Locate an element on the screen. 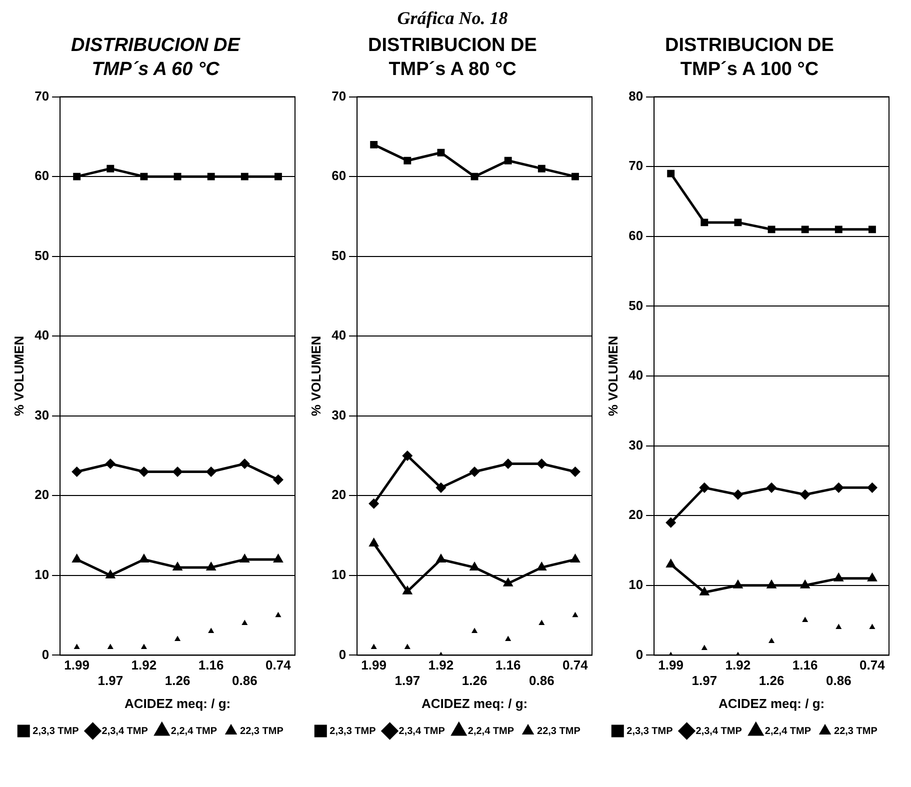 The image size is (911, 787). y-tick-label: 80 is located at coordinates (636, 96).